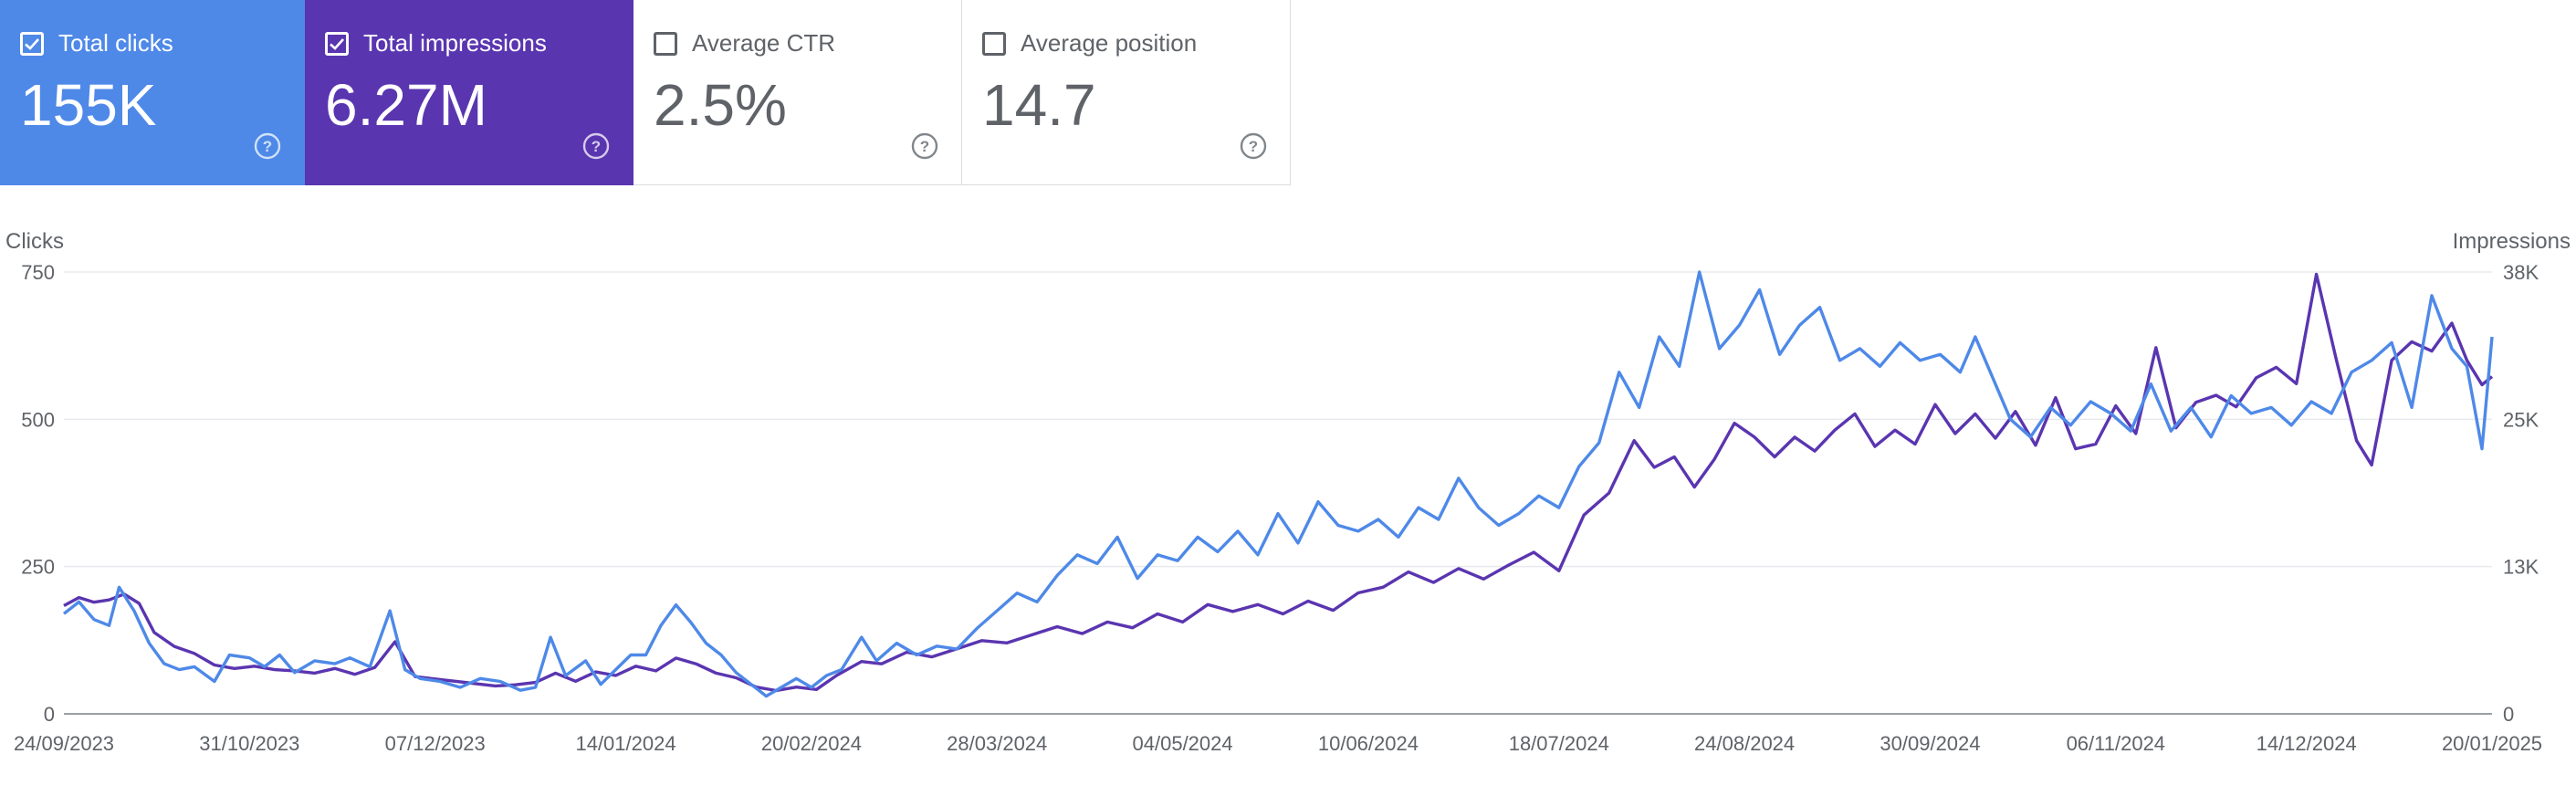 This screenshot has height=796, width=2576. What do you see at coordinates (1039, 105) in the screenshot?
I see `metric-value: 14.7` at bounding box center [1039, 105].